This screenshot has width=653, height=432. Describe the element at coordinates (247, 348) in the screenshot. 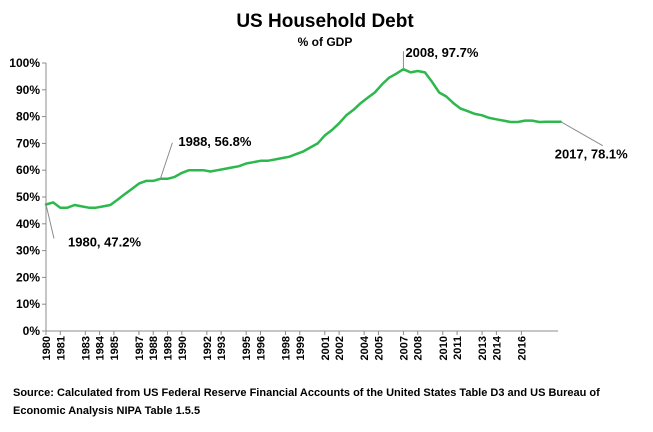

I see `x-tick-label: 1995` at that location.